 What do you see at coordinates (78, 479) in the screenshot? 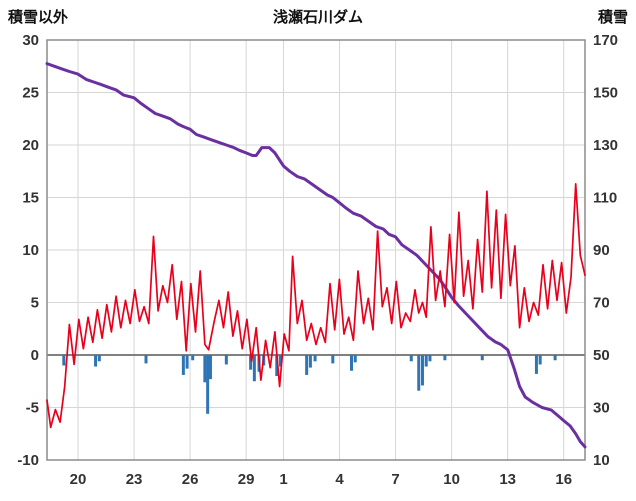
I see `x-tick-label: 20` at bounding box center [78, 479].